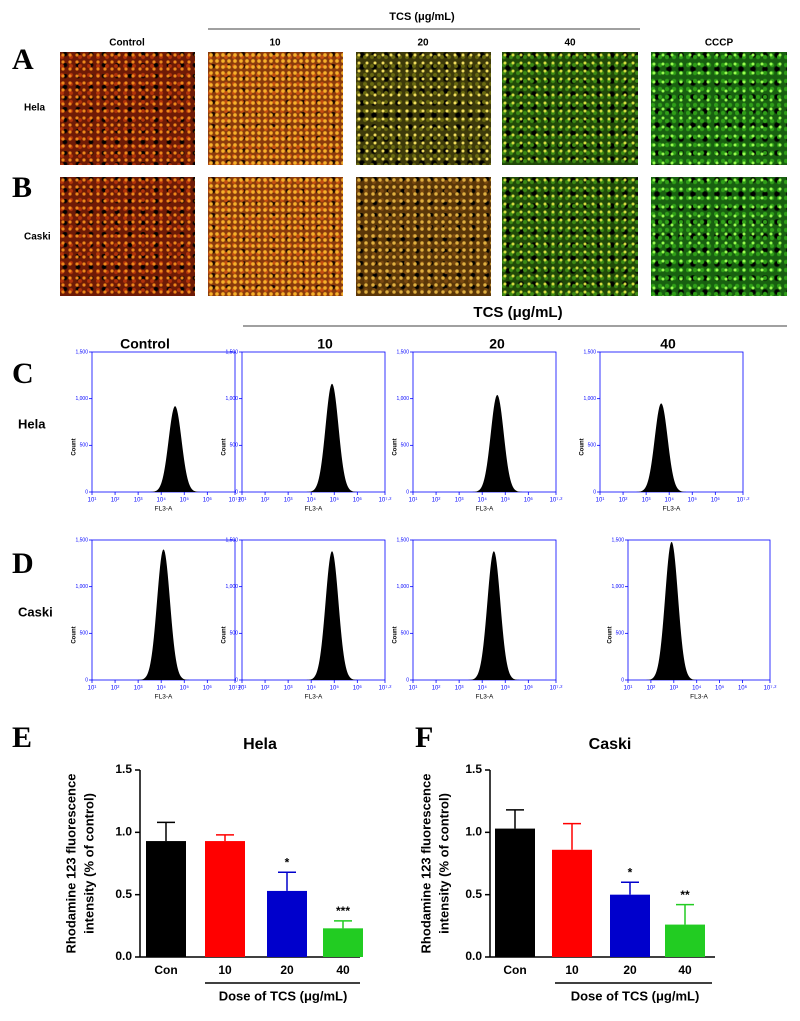 The width and height of the screenshot is (800, 1021). What do you see at coordinates (123, 894) in the screenshot?
I see `y-tick-label: 0.5` at bounding box center [123, 894].